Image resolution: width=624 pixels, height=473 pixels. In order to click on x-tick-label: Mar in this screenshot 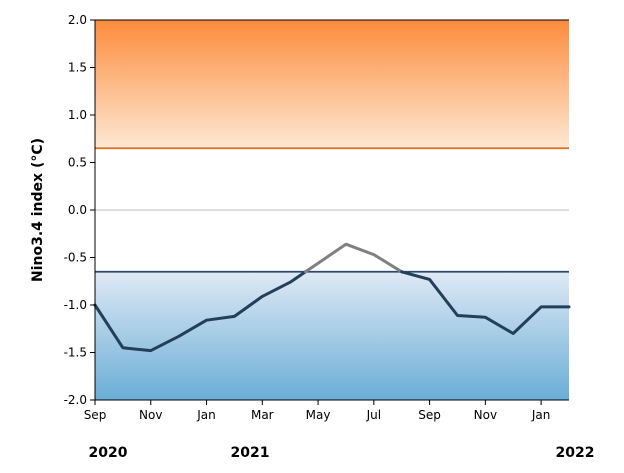, I will do `click(262, 415)`.